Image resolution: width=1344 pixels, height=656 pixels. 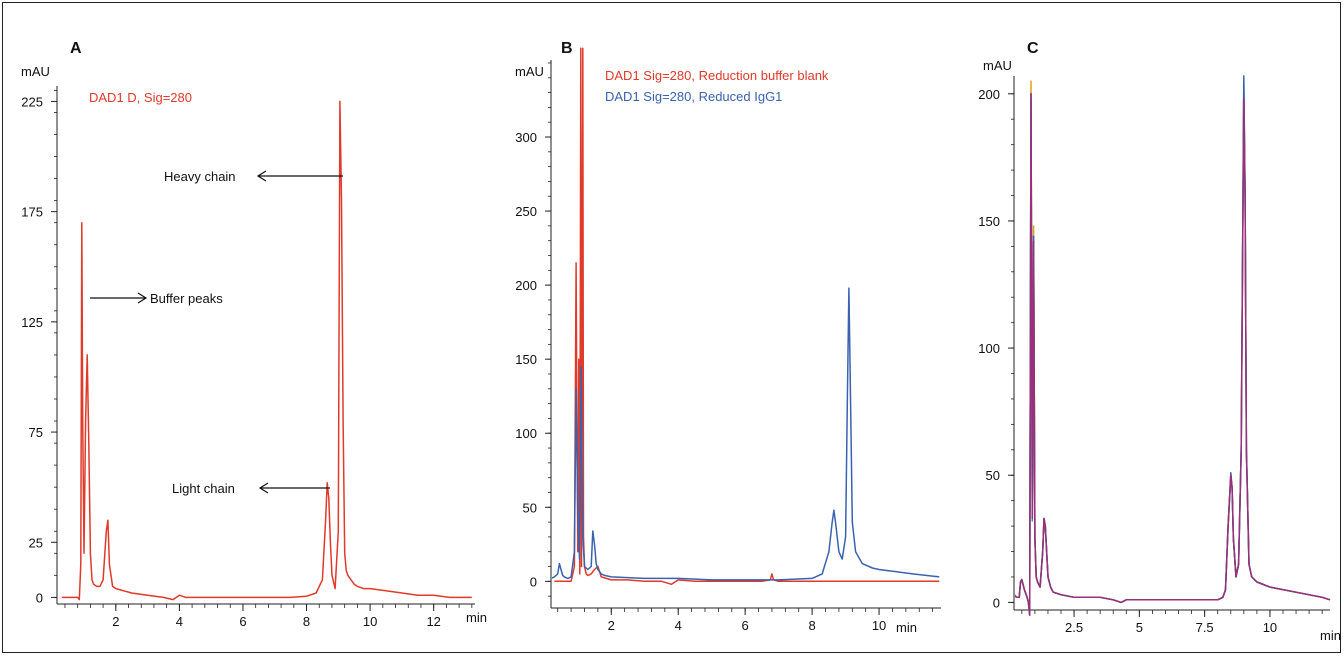 I want to click on y-tick-label: 300, so click(x=526, y=137).